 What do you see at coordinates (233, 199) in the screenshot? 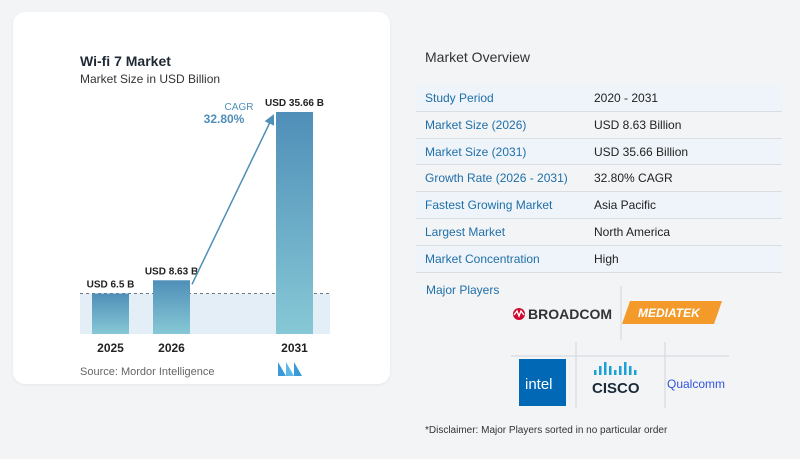
I see `growth-arrow` at bounding box center [233, 199].